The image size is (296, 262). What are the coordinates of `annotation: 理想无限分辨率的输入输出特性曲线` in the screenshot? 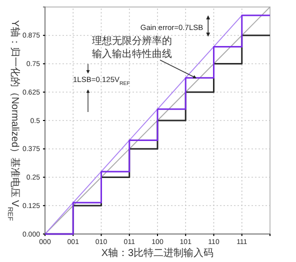 It's located at (132, 47).